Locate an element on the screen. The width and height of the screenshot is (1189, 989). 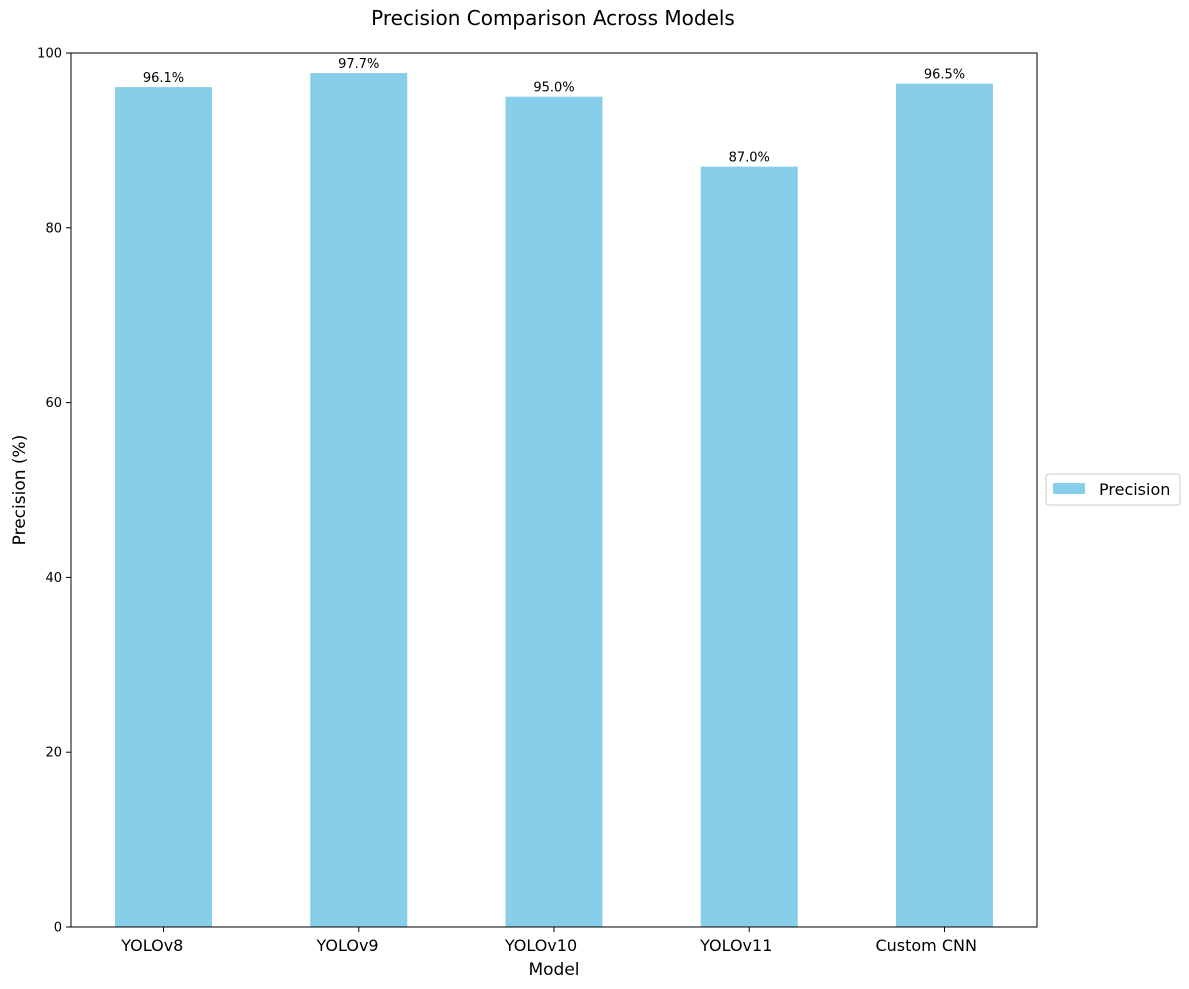
data-label: 96.1% is located at coordinates (163, 78).